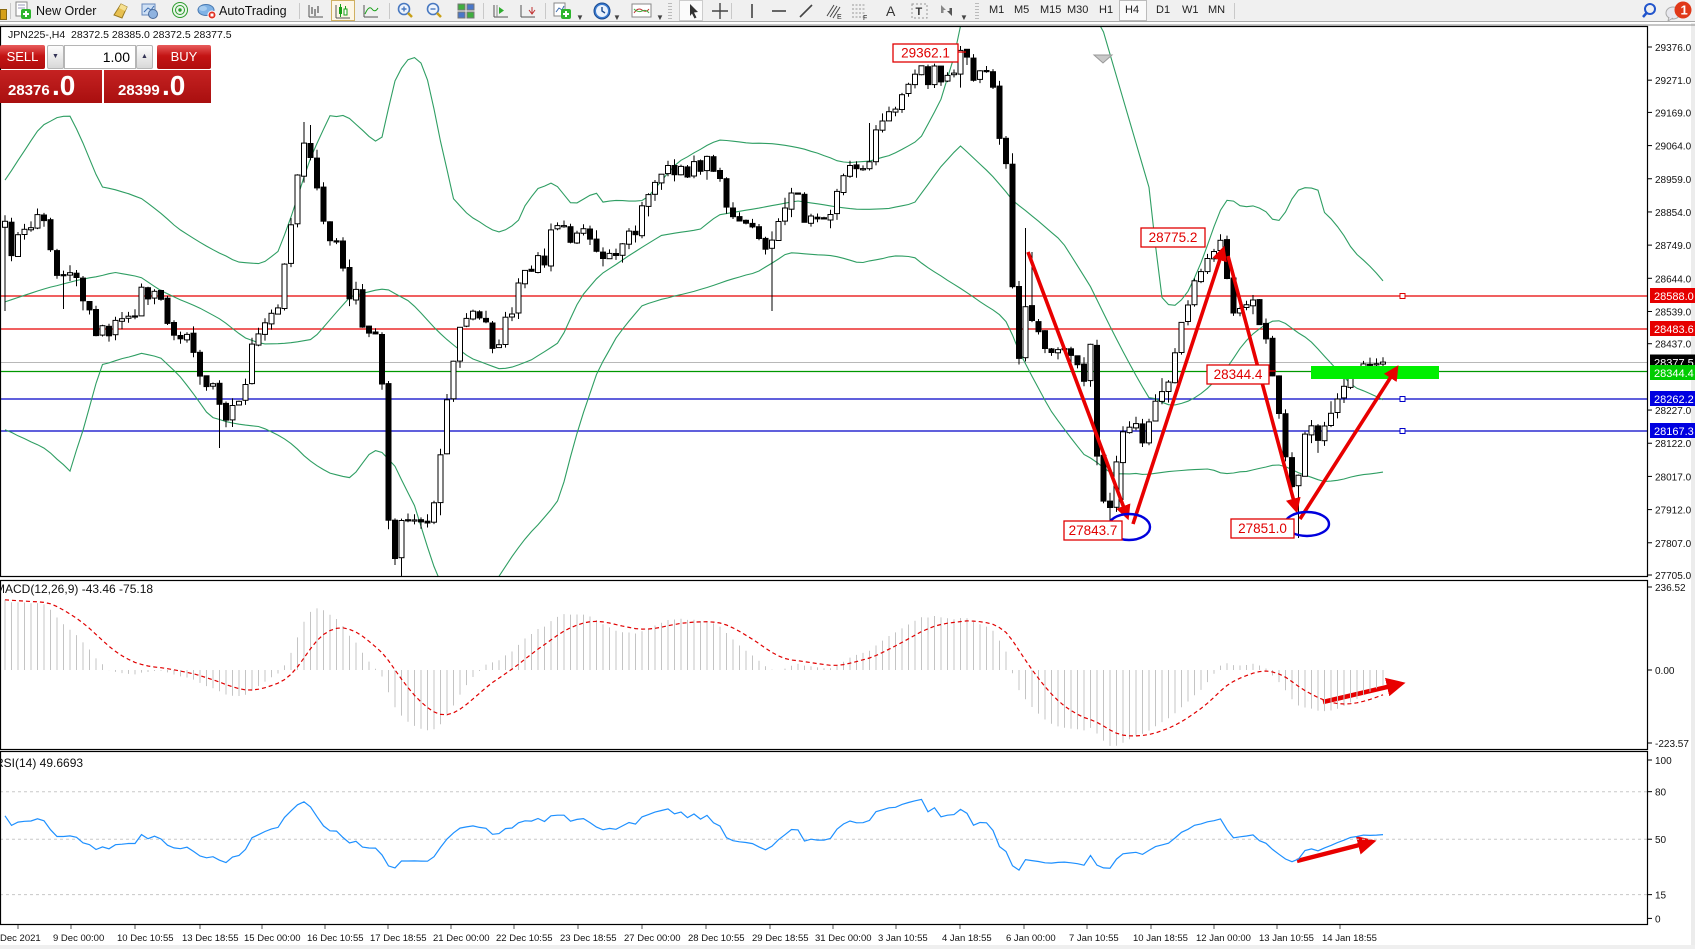 The image size is (1695, 949). What do you see at coordinates (1674, 330) in the screenshot?
I see `svg-text: 28483.6` at bounding box center [1674, 330].